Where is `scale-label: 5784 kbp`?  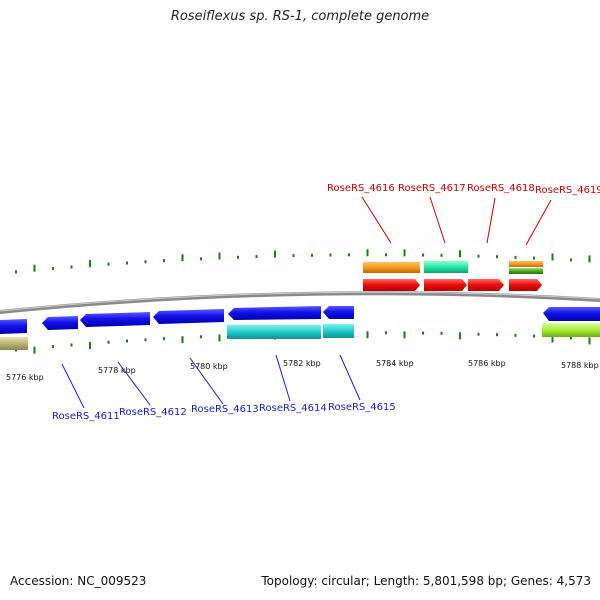 scale-label: 5784 kbp is located at coordinates (395, 363).